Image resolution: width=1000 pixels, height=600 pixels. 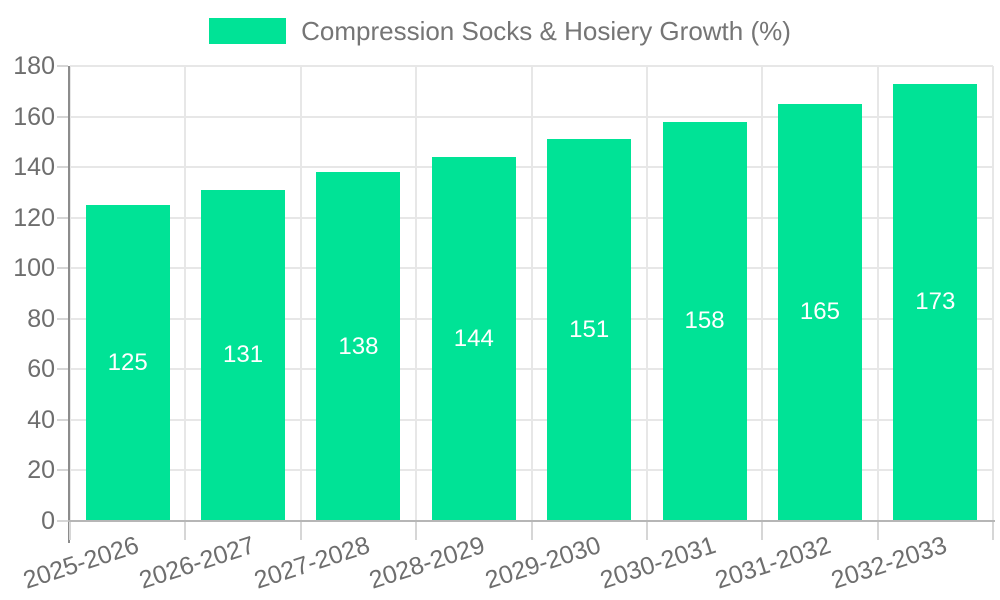 I want to click on x-axis-line, so click(x=531, y=521).